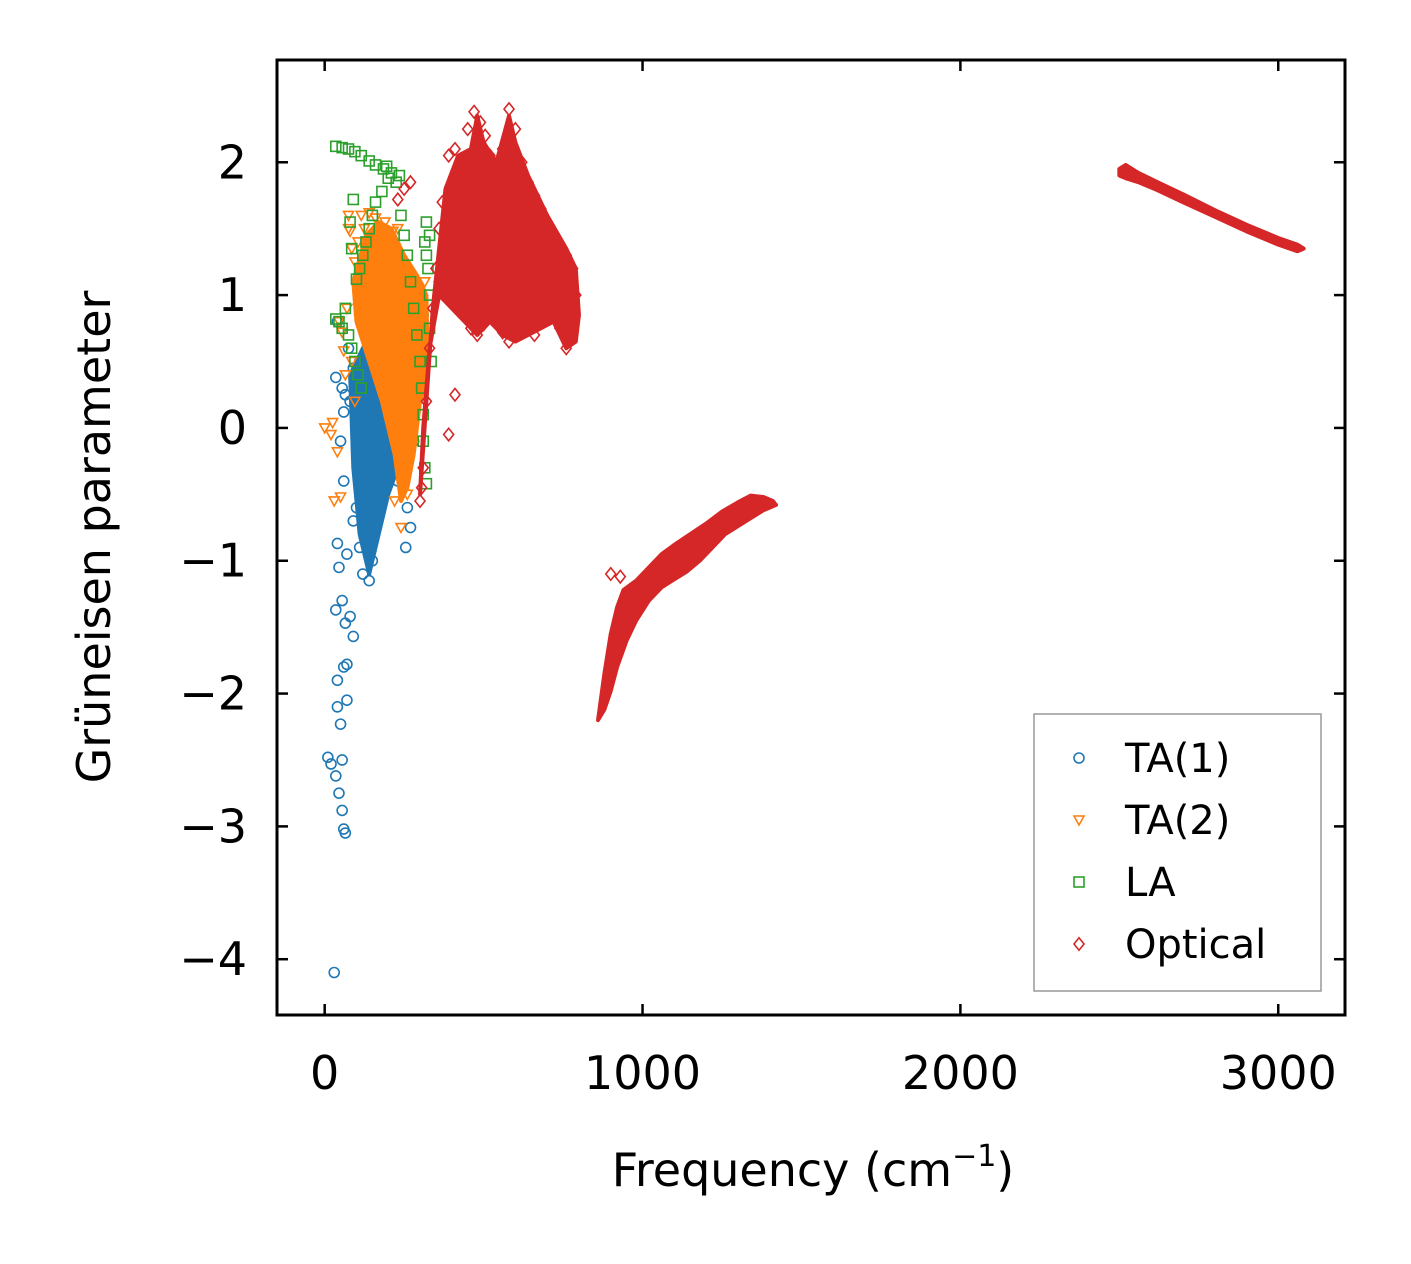 The width and height of the screenshot is (1411, 1264). Describe the element at coordinates (642, 1073) in the screenshot. I see `x-tick-label: 1000` at that location.